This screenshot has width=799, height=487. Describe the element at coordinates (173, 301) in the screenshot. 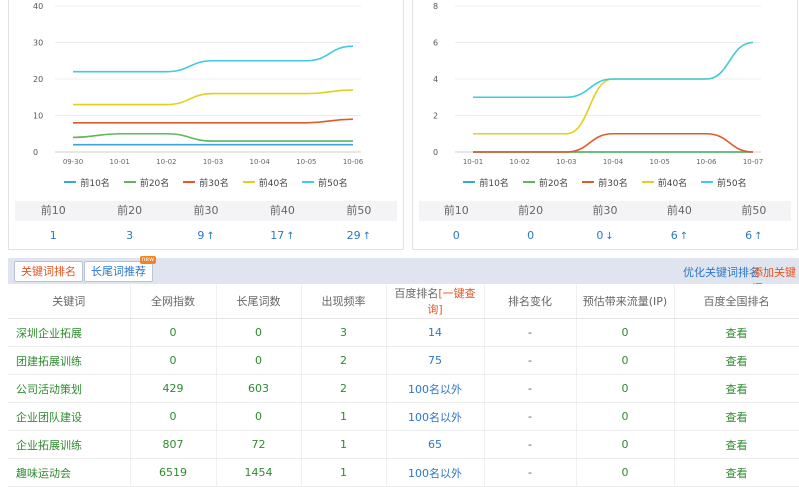

I see `col-header-index: 全网指数` at that location.